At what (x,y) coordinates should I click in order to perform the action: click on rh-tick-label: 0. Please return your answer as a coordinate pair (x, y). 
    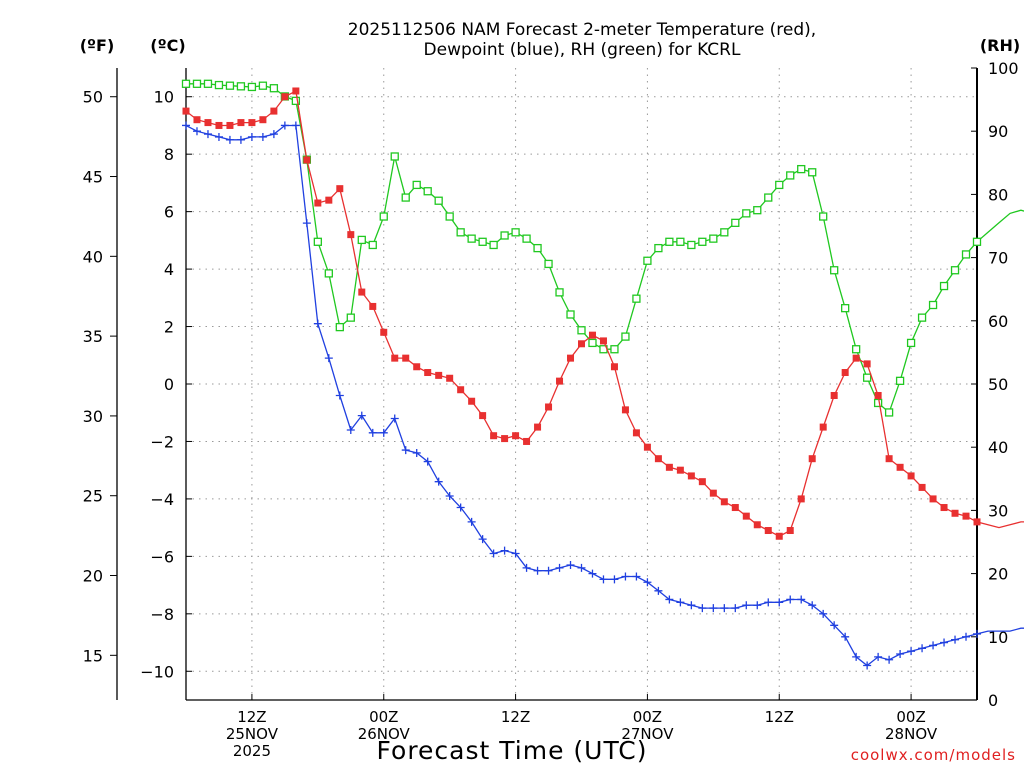
    Looking at the image, I should click on (993, 700).